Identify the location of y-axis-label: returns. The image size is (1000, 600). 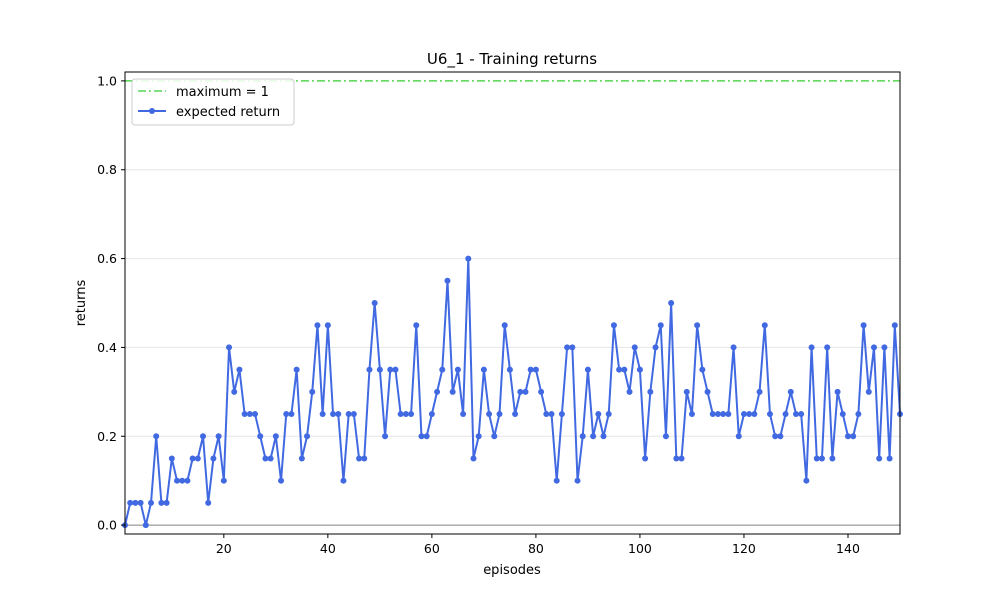
(81, 303).